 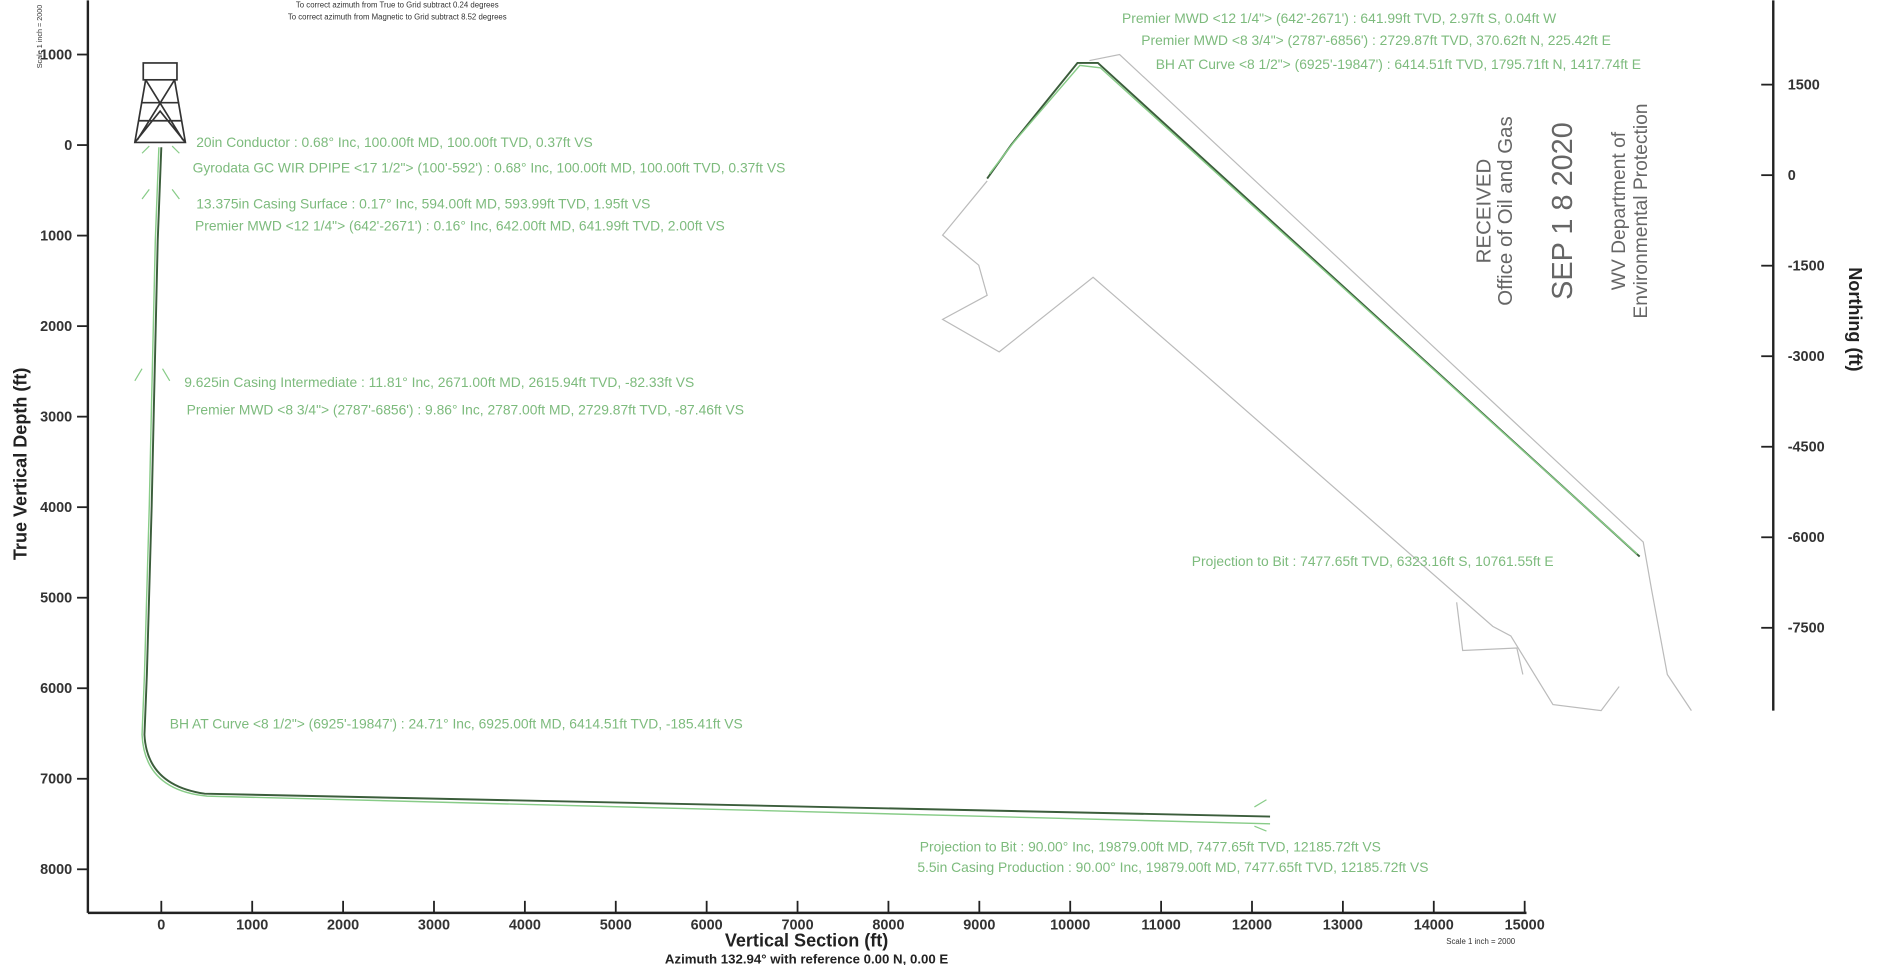 I want to click on x-tick-label: 14000, so click(x=1434, y=926).